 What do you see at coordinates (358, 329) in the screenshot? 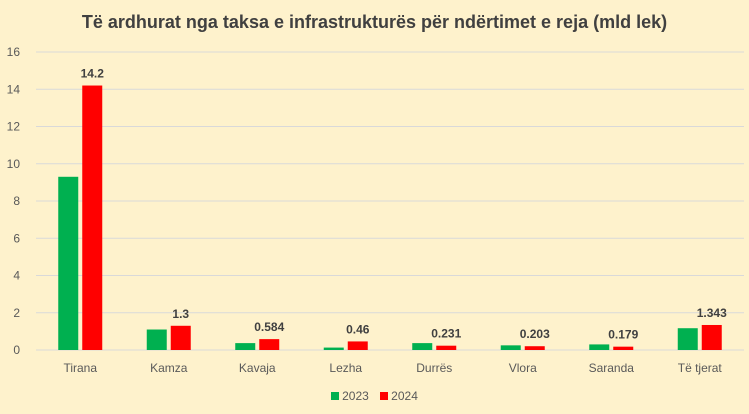
I see `data-label: 0.46` at bounding box center [358, 329].